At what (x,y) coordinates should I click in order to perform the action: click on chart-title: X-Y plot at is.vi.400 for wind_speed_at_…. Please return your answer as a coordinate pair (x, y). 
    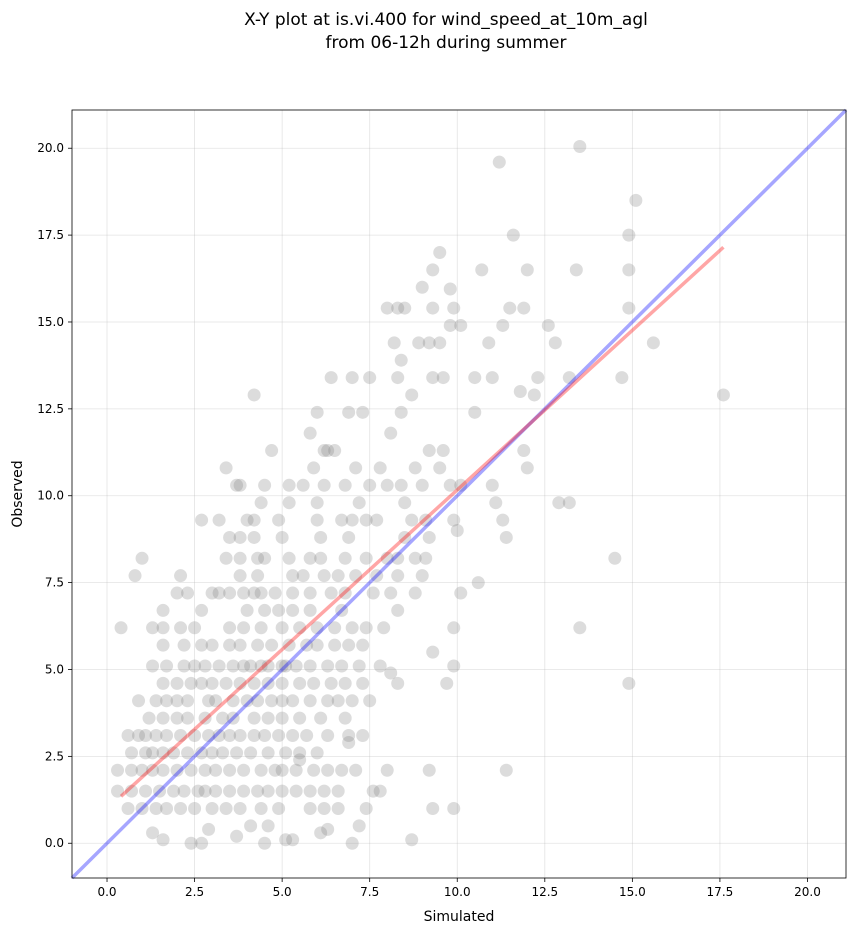
    Looking at the image, I should click on (446, 20).